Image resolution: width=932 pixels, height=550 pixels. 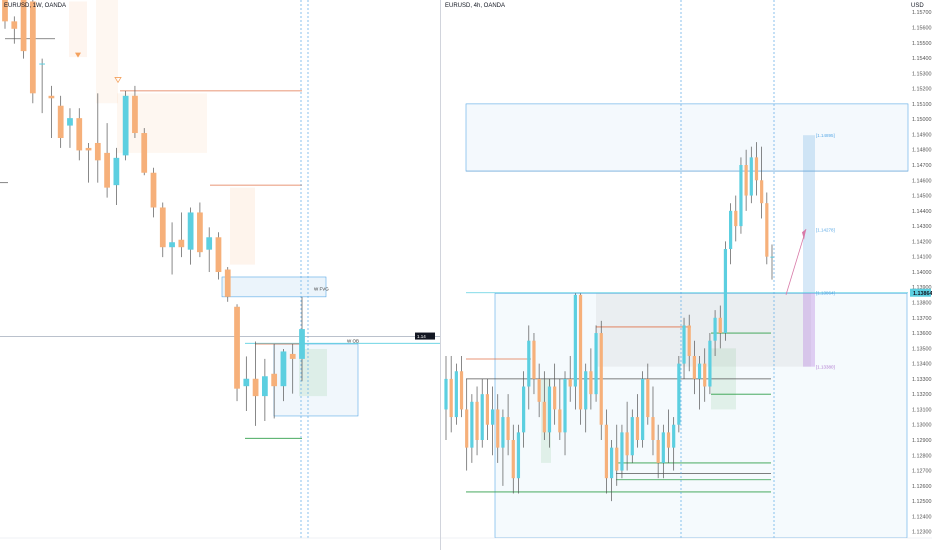 I want to click on position-entry-label: [1.13864], so click(x=825, y=293).